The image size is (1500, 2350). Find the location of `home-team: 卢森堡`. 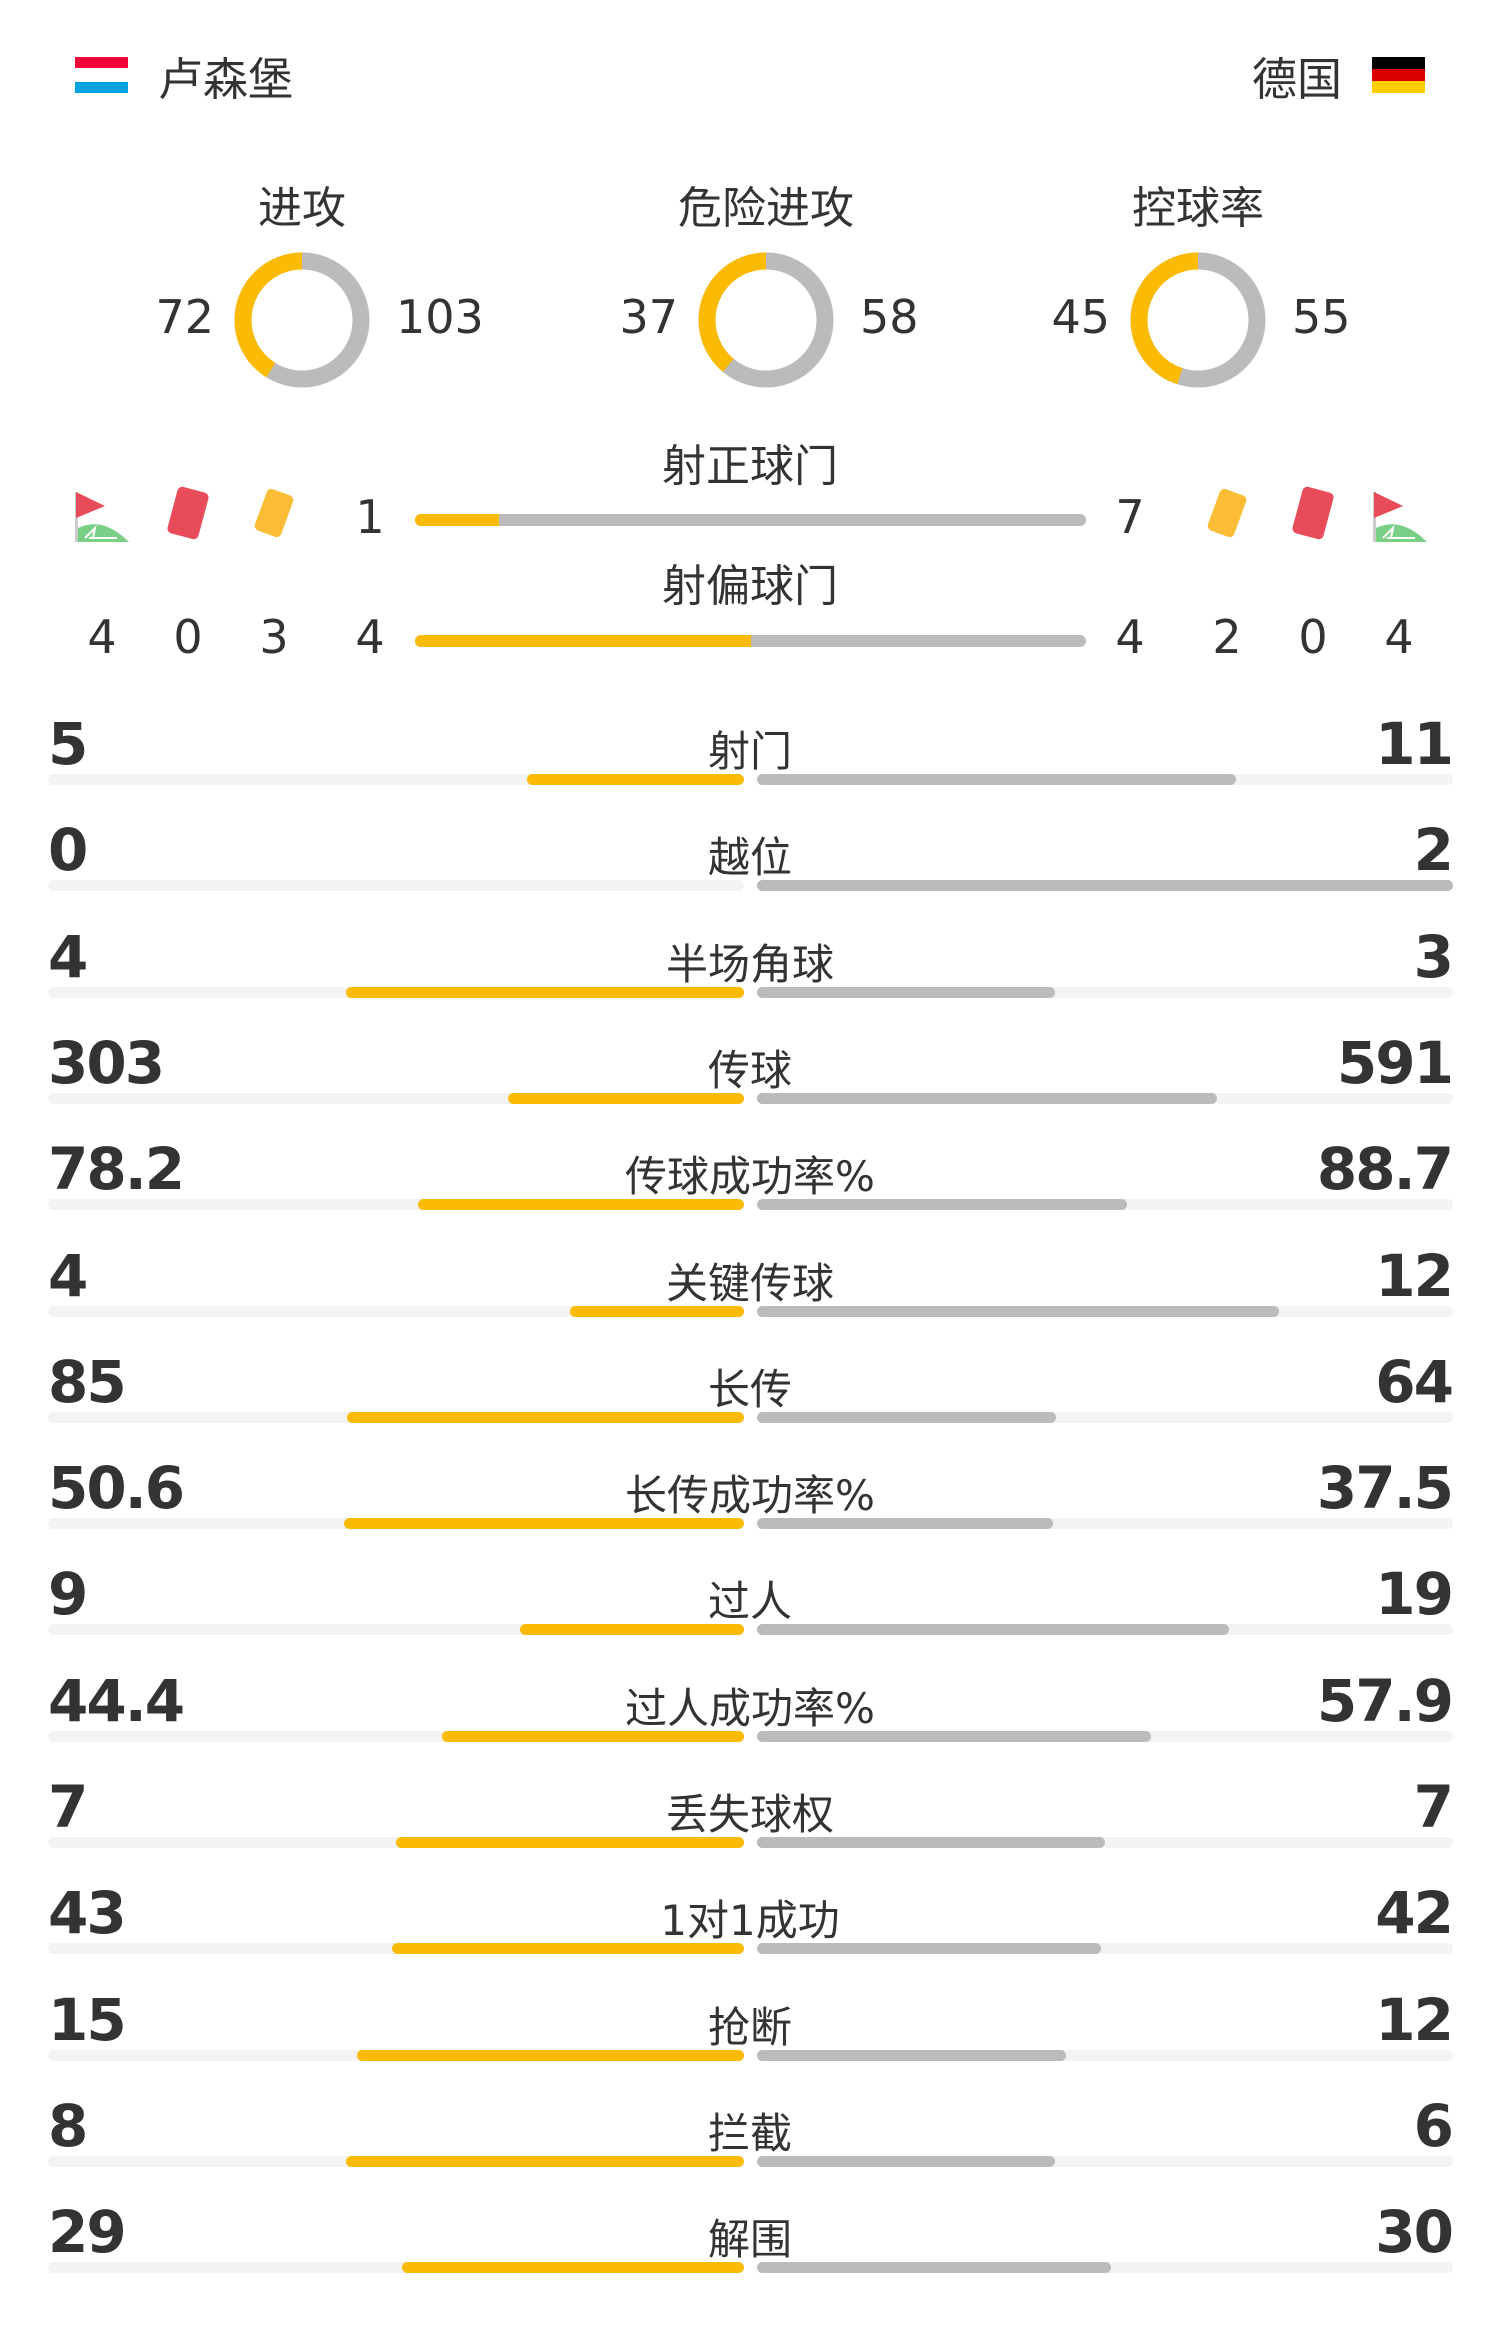

home-team: 卢森堡 is located at coordinates (184, 77).